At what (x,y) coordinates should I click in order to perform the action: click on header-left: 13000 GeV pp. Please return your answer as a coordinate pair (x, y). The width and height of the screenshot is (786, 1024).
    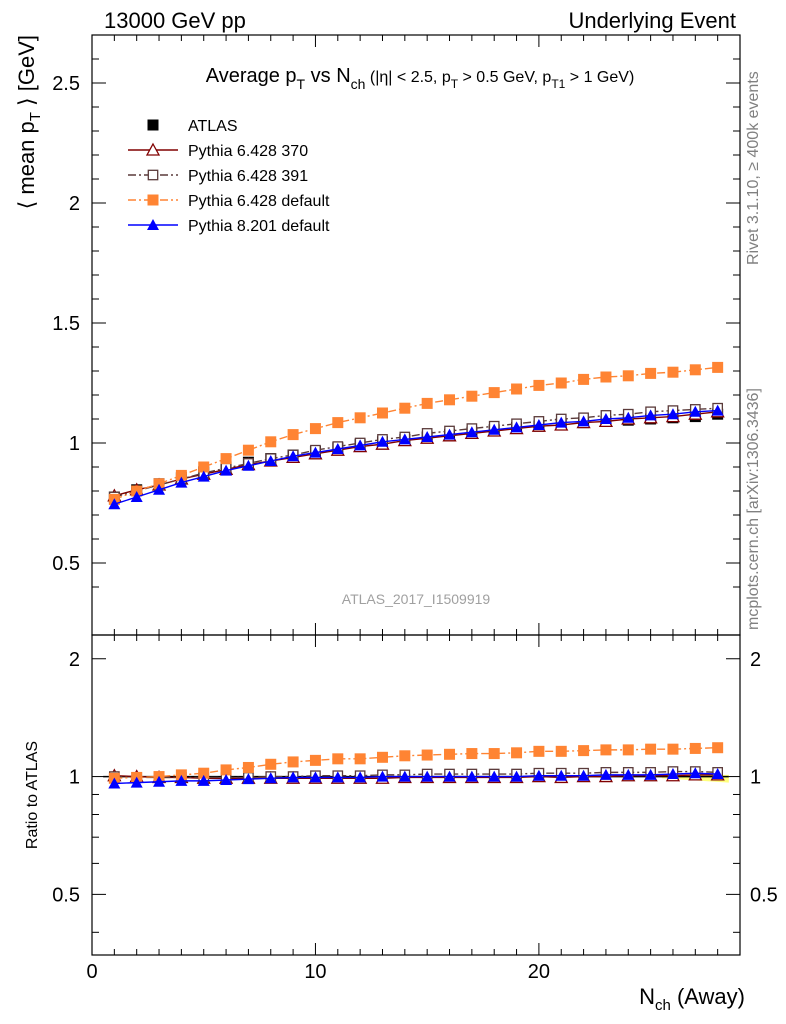
    Looking at the image, I should click on (175, 20).